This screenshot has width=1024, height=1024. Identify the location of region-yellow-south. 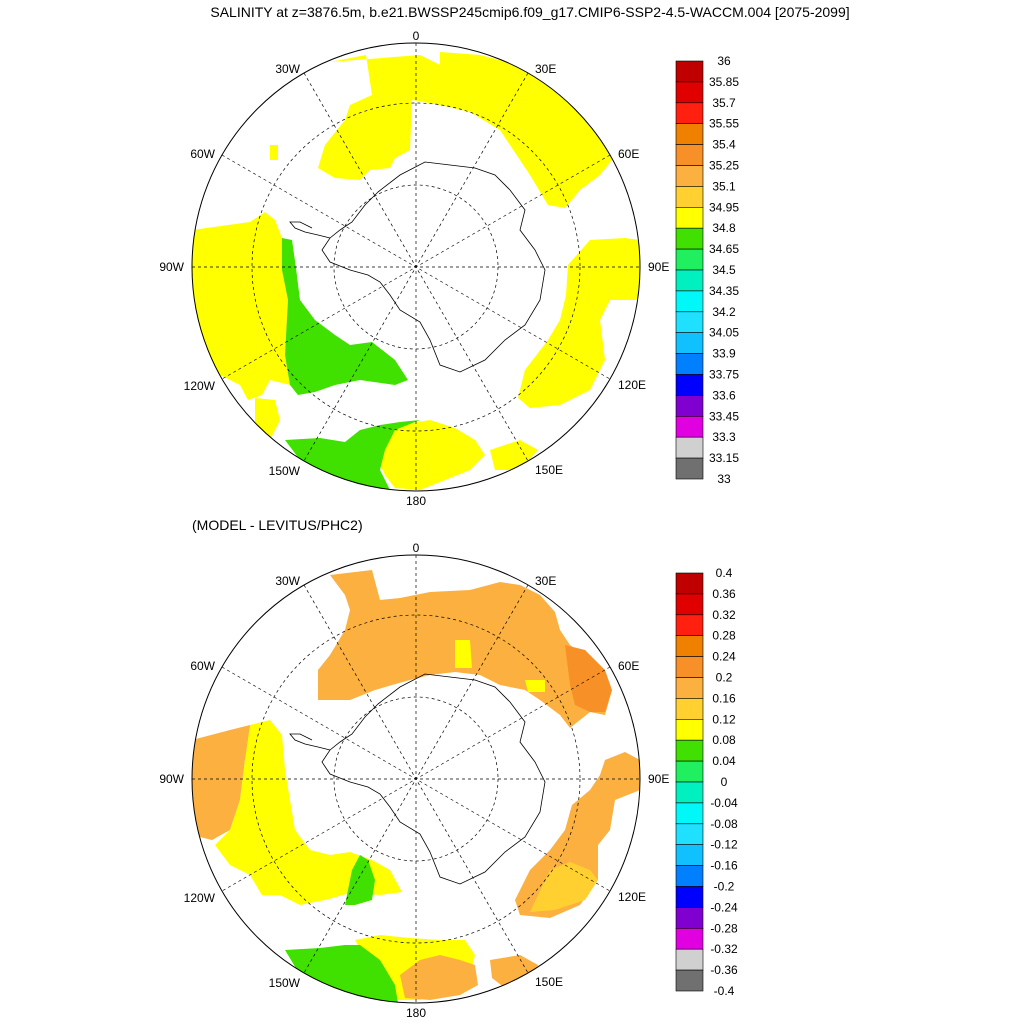
(431, 455).